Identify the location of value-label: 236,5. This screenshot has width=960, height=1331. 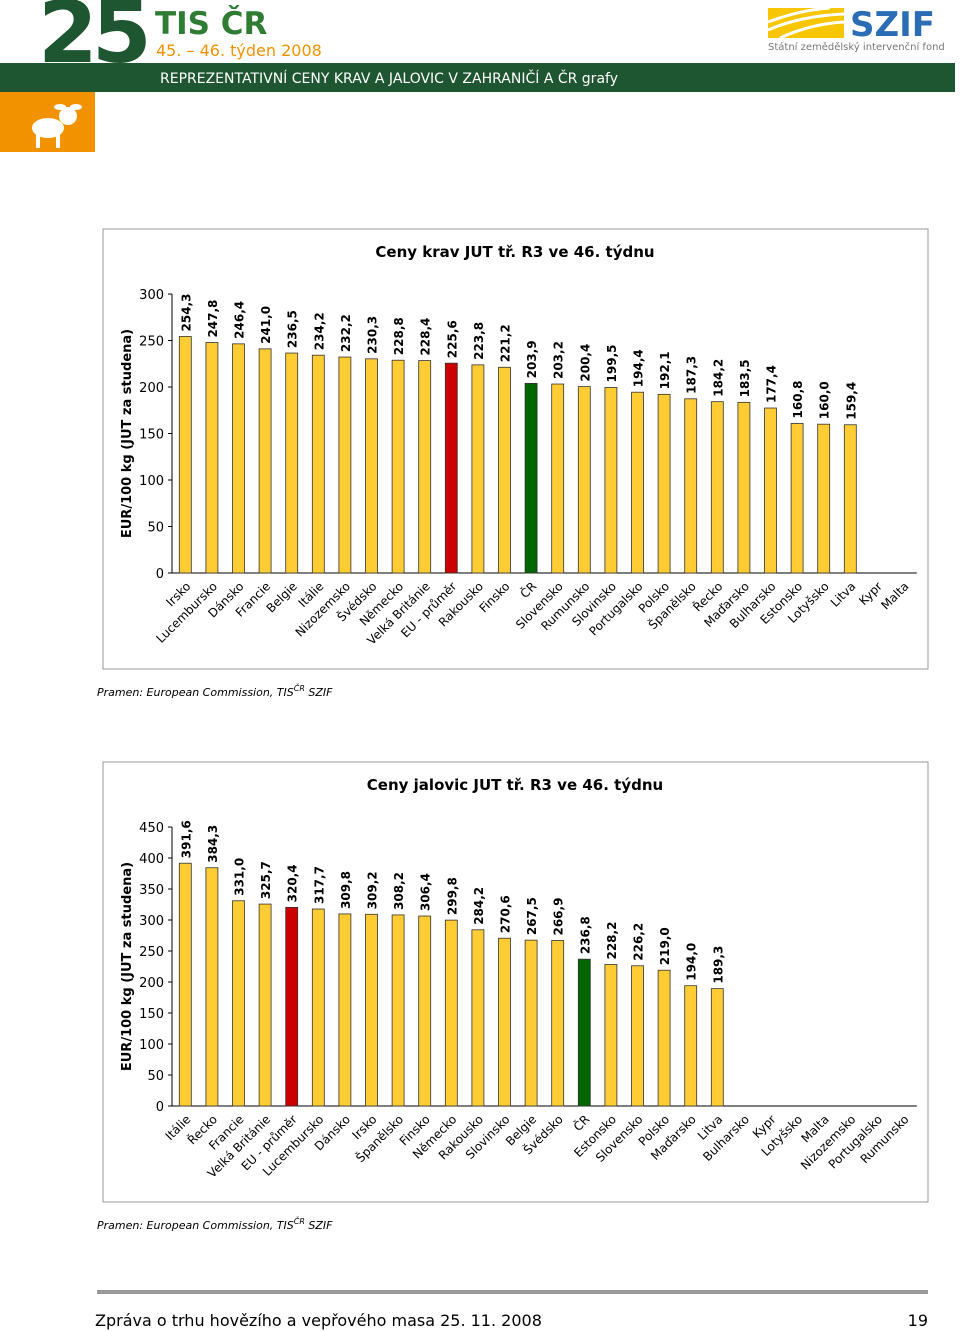
(293, 329).